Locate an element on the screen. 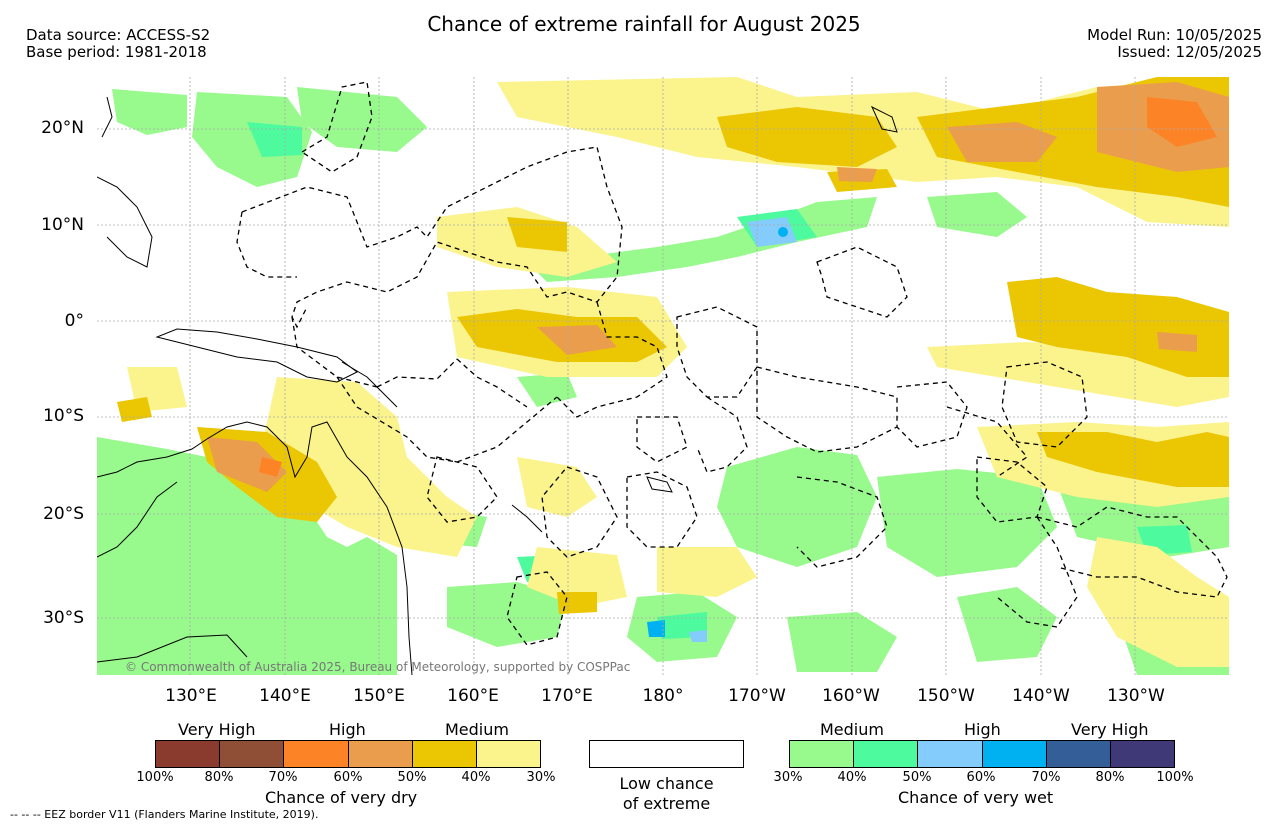 This screenshot has width=1288, height=827. base-period-text: Base period: 1981-2018 is located at coordinates (116, 52).